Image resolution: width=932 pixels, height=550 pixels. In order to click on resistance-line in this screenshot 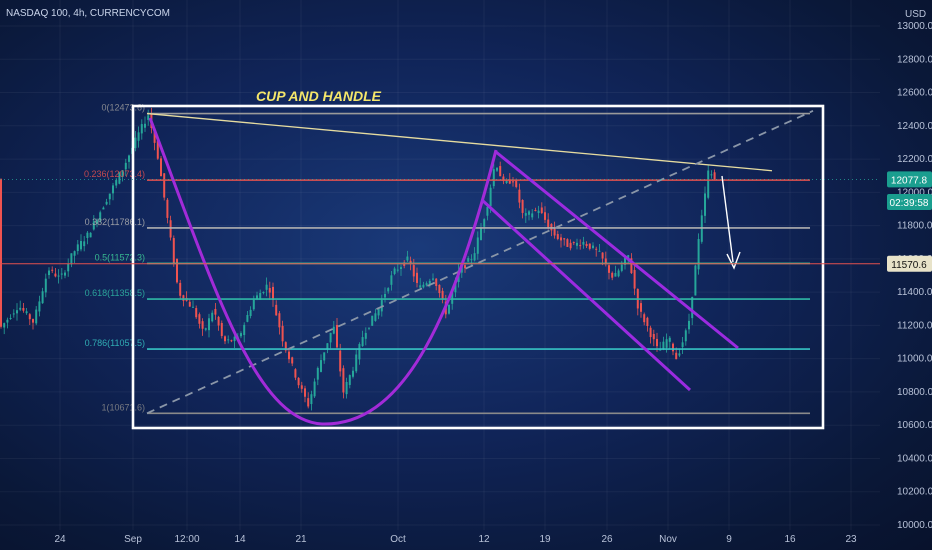, I will do `click(459, 142)`.